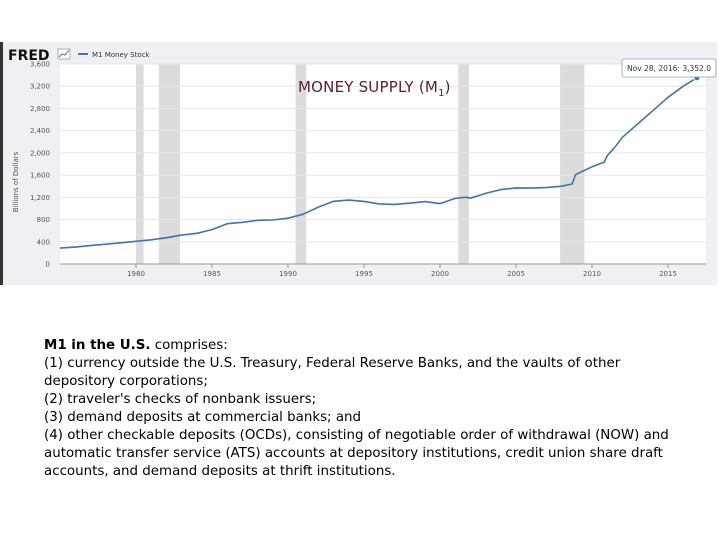  Describe the element at coordinates (48, 265) in the screenshot. I see `y-tick-label-0: 0` at that location.